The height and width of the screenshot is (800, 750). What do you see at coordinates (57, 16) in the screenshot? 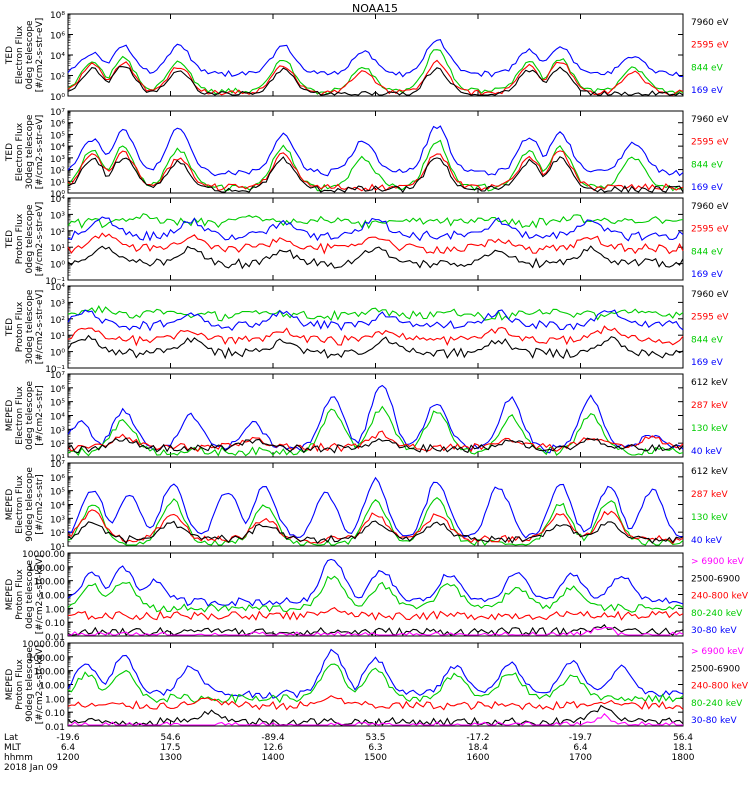
I see `y-tick-label: 10⁸` at bounding box center [57, 16].